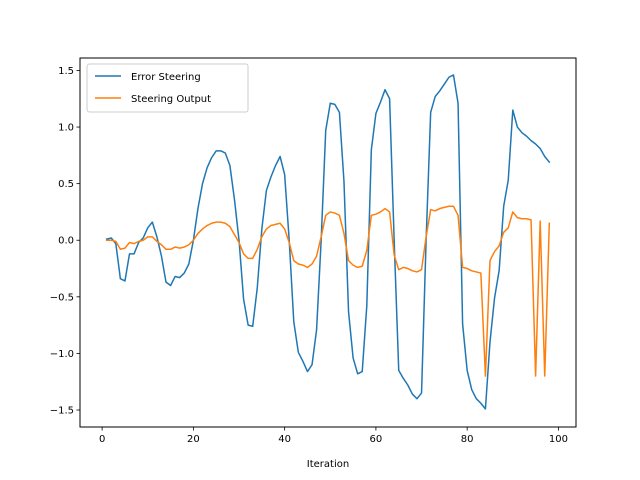 Image resolution: width=640 pixels, height=480 pixels. I want to click on x-tick-label: 100, so click(558, 439).